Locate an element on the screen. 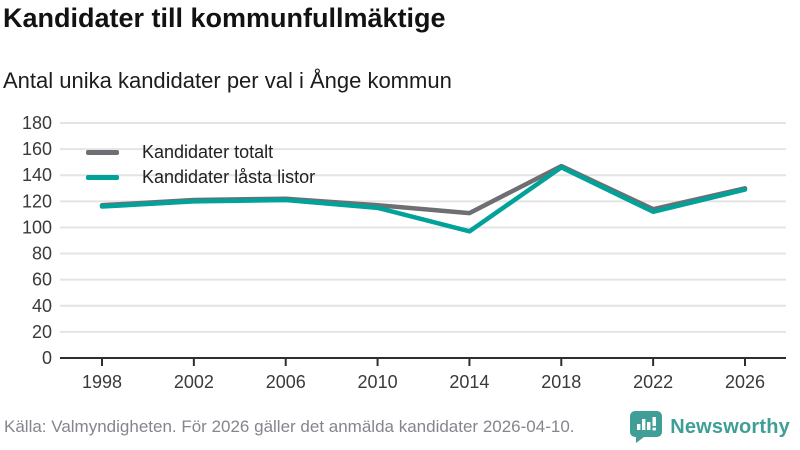  svg-text: 2014 is located at coordinates (469, 382).